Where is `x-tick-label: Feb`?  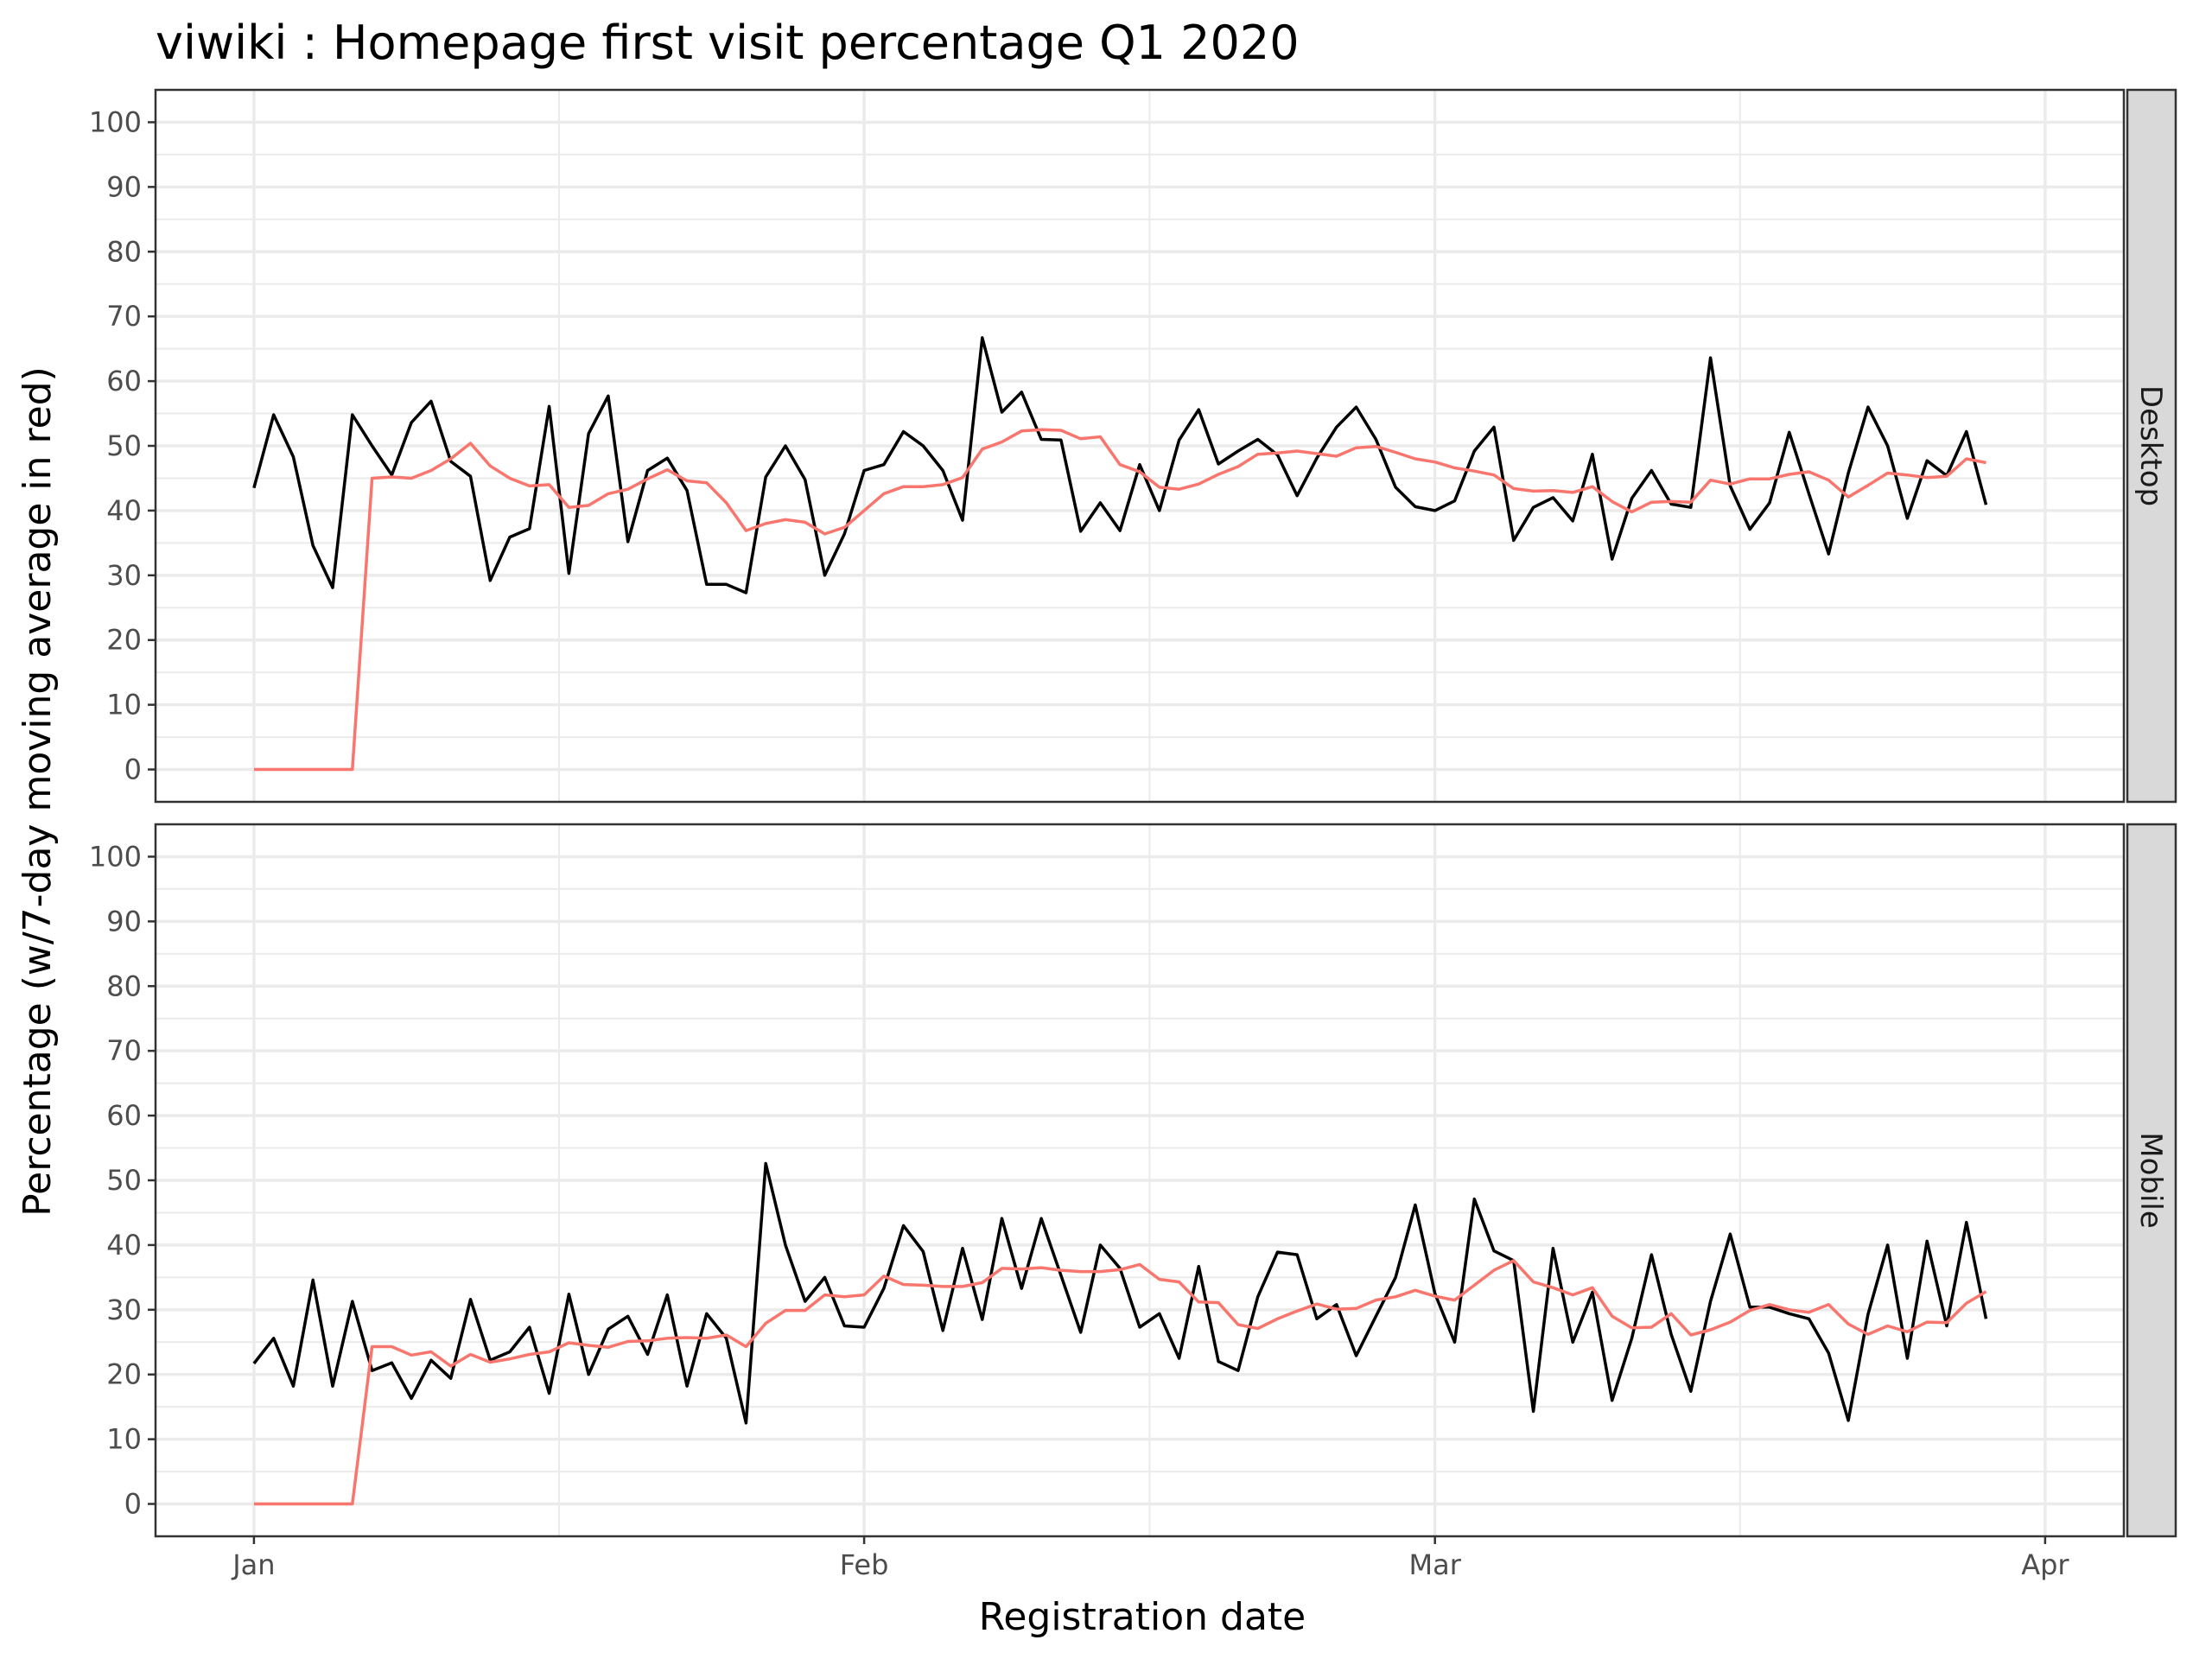
x-tick-label: Feb is located at coordinates (864, 1564).